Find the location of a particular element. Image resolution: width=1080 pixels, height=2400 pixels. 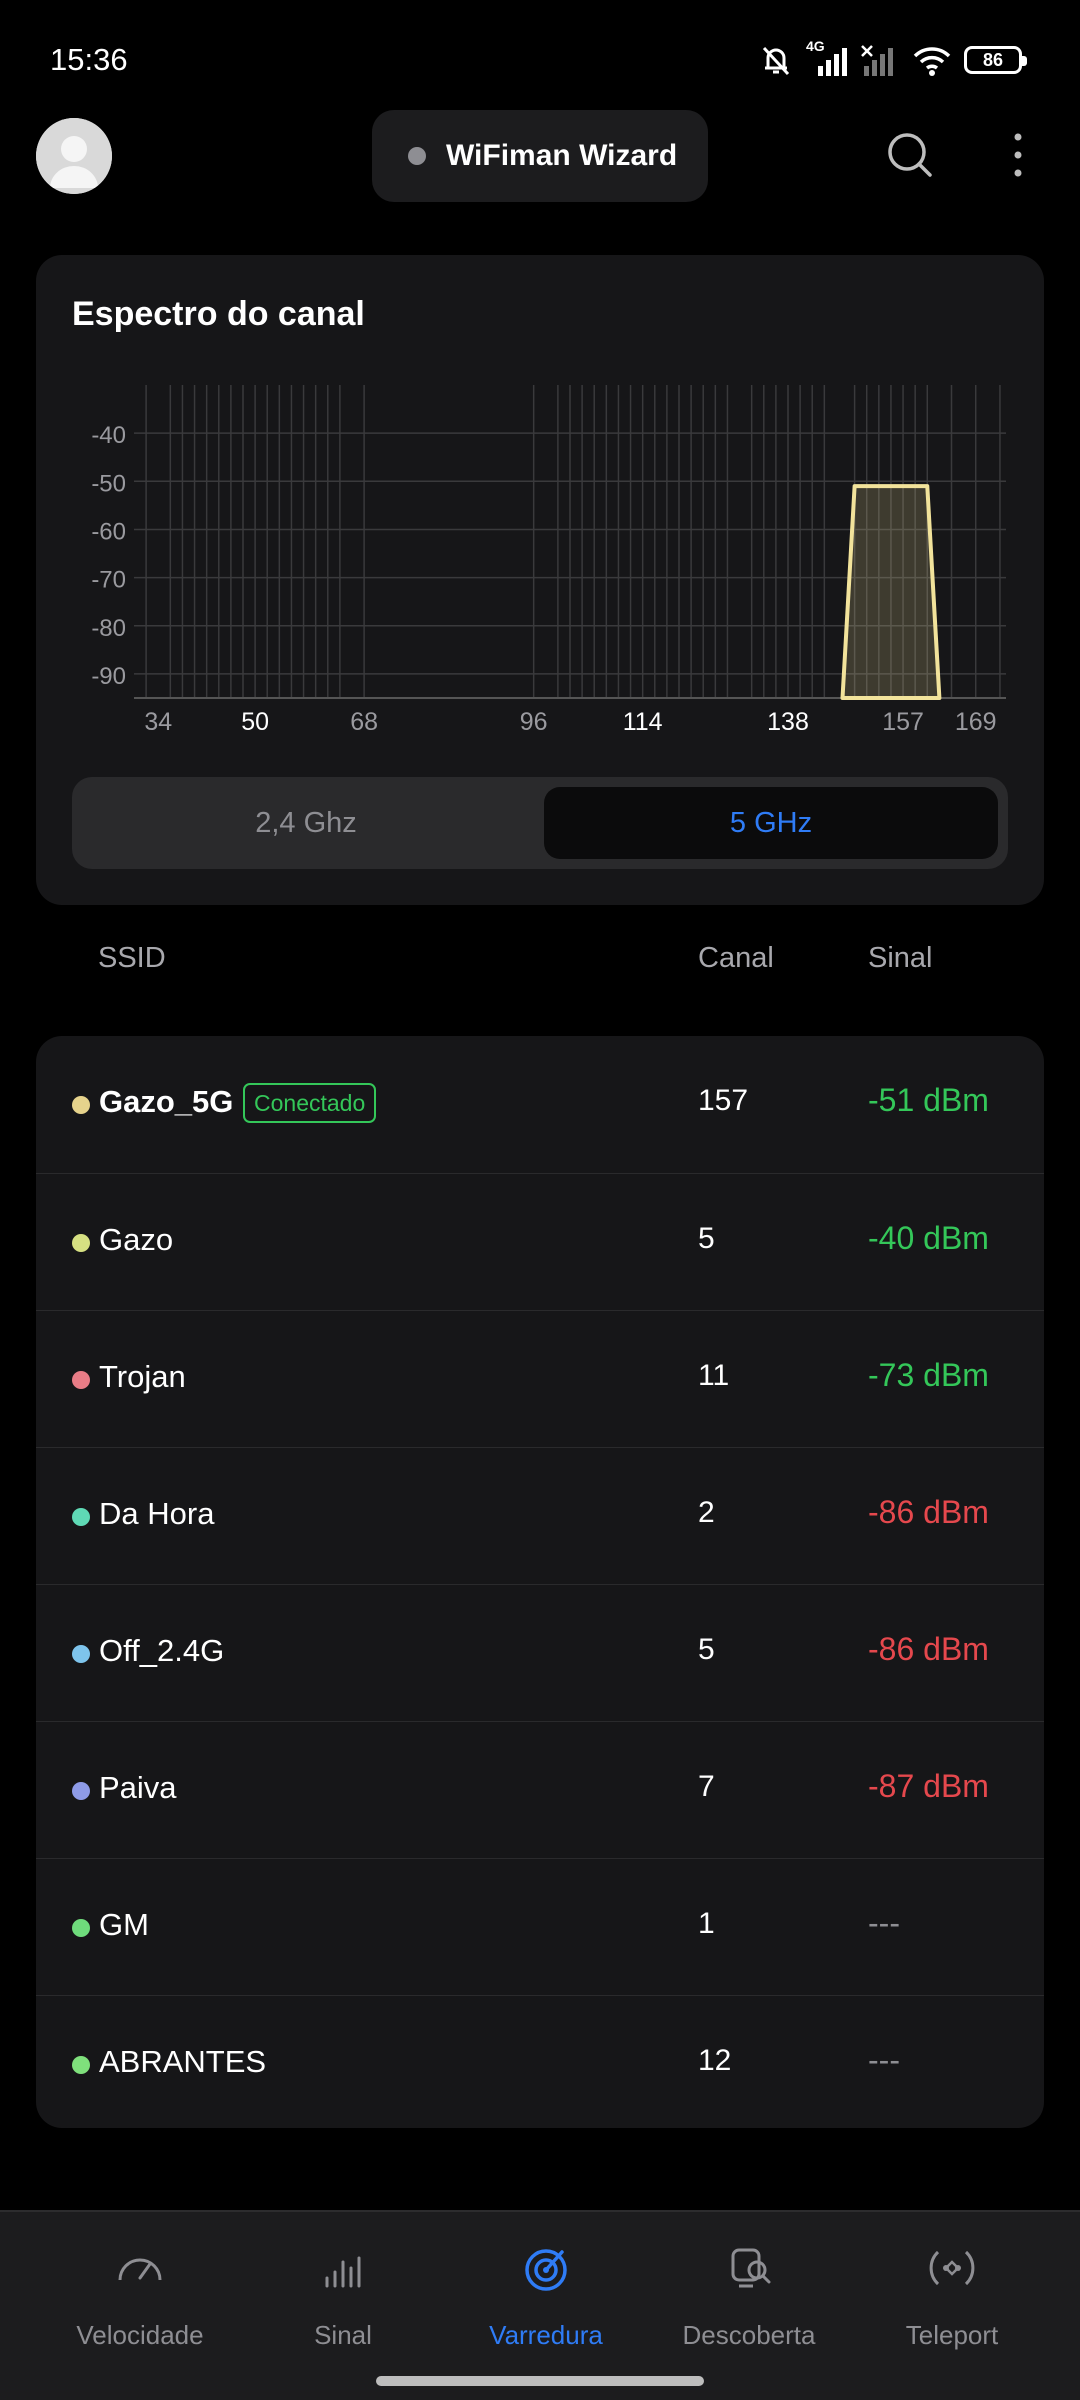

cell-signal-icon: 4G is located at coordinates (827, 58).